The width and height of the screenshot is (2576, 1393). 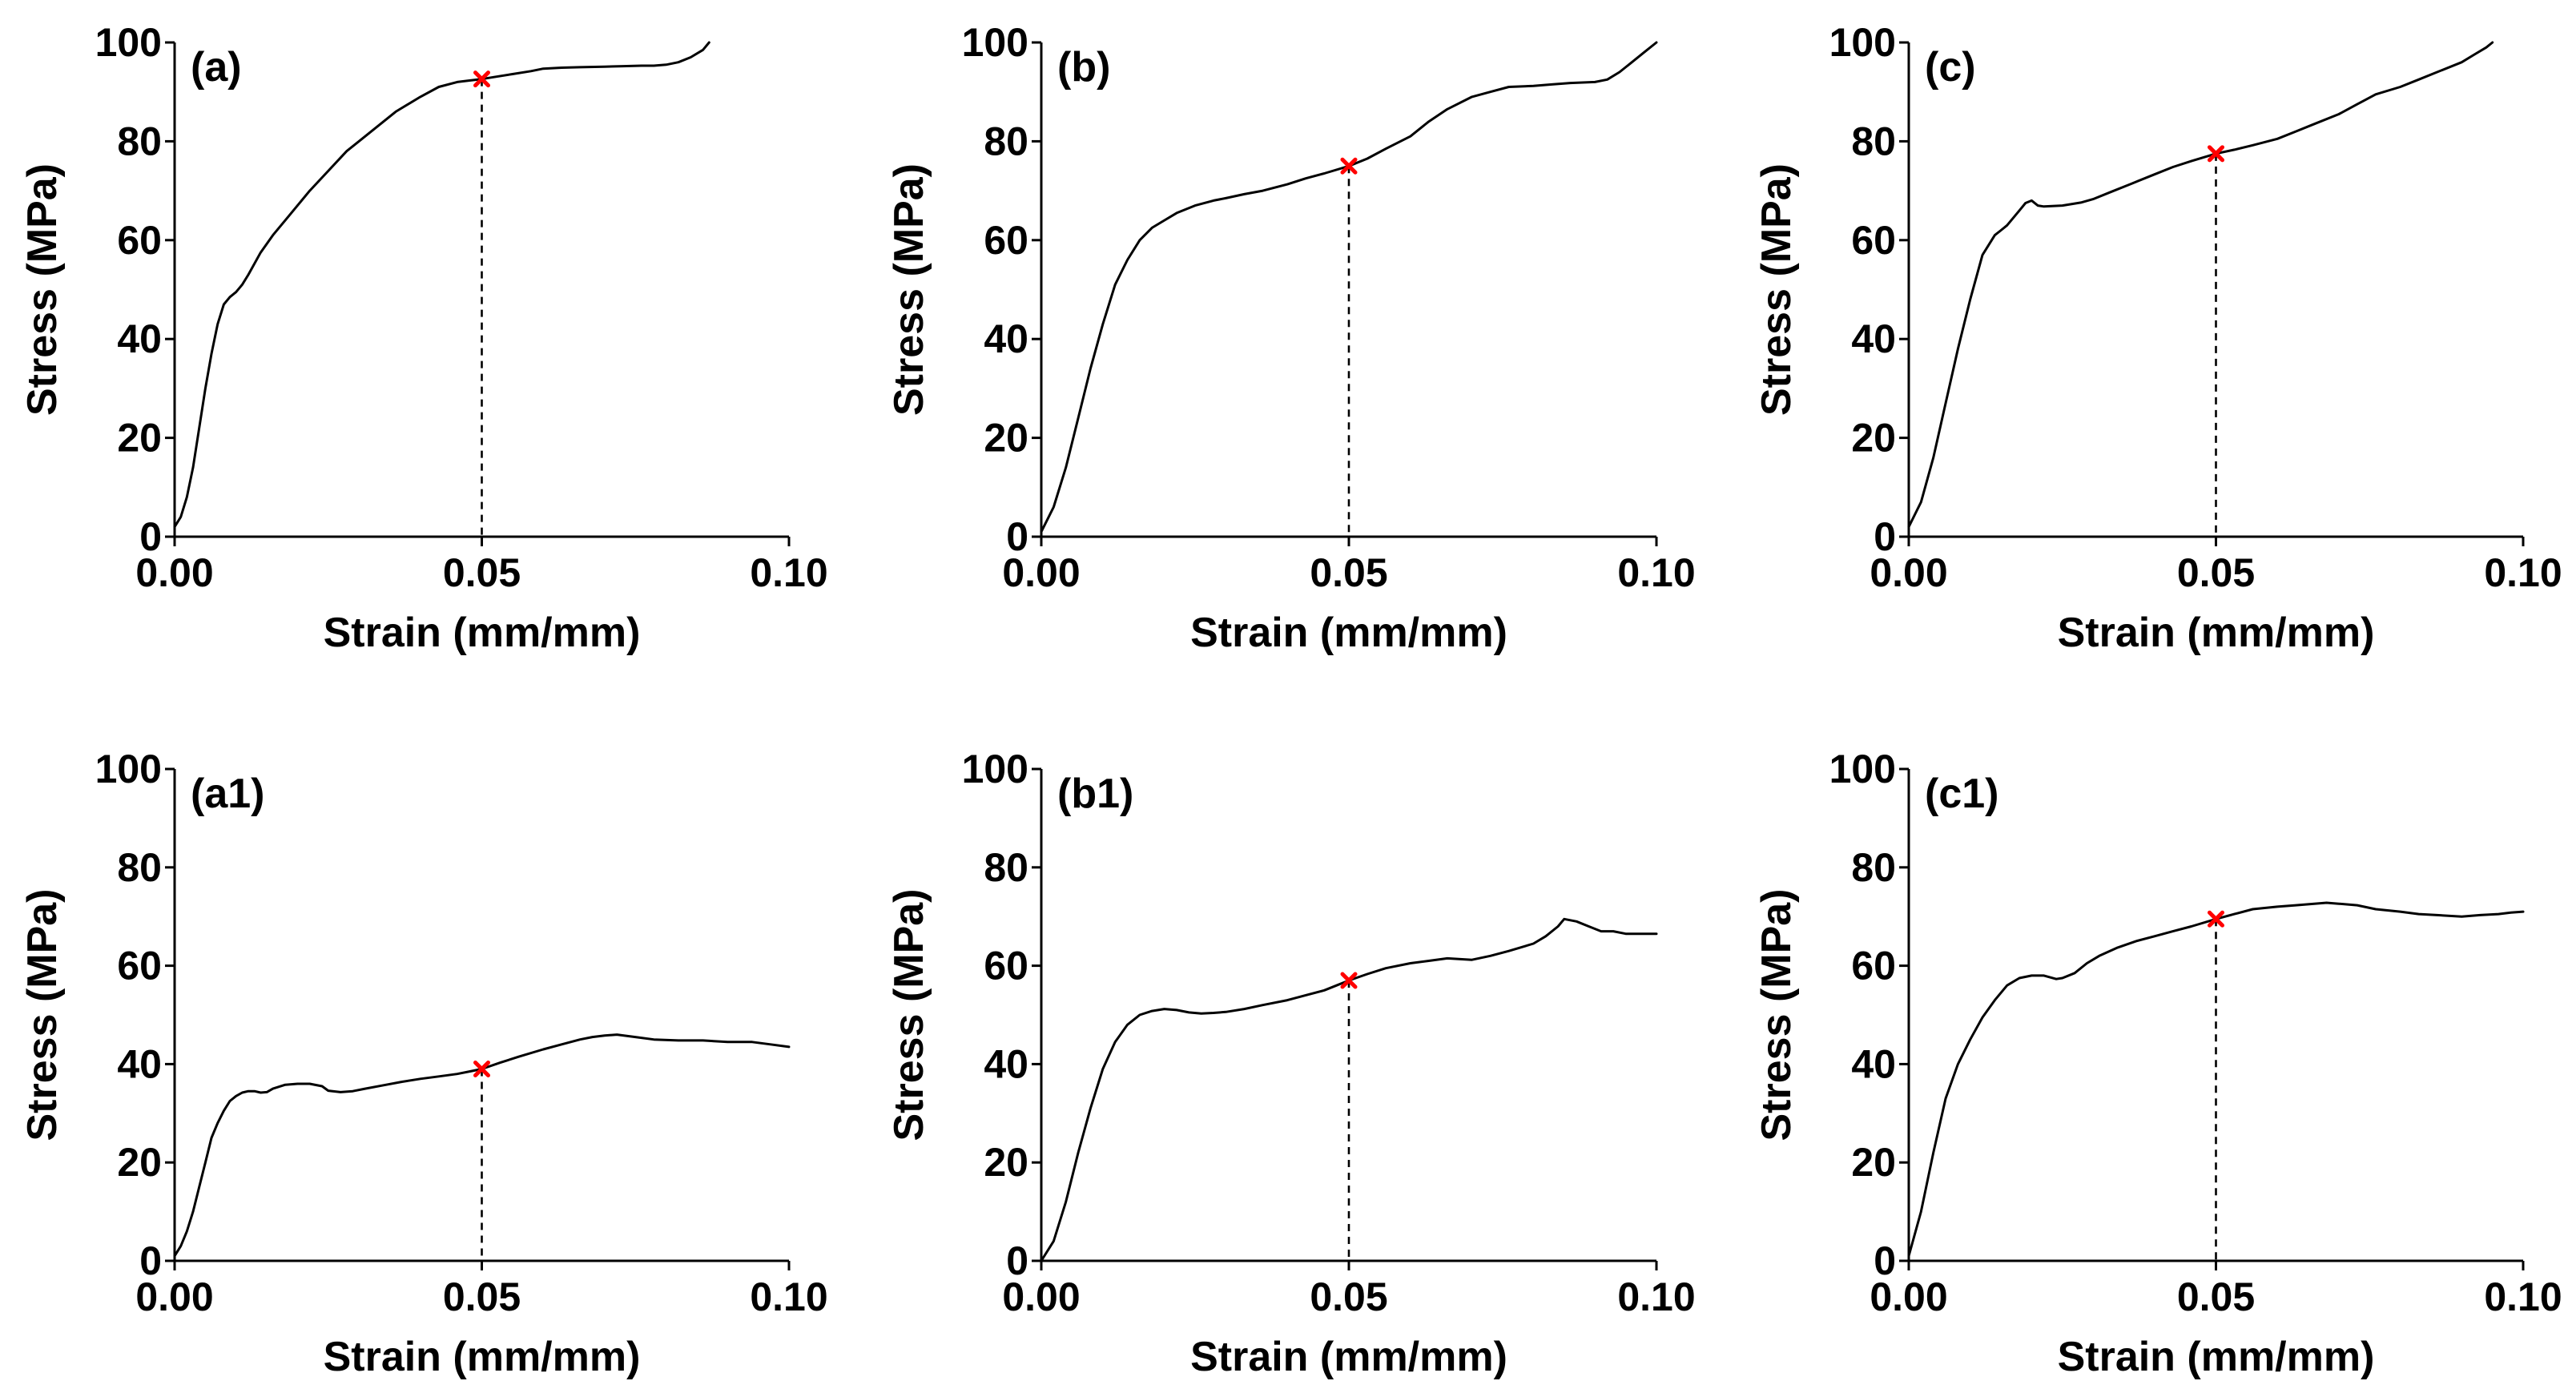 What do you see at coordinates (1961, 794) in the screenshot?
I see `panel-label: (c1)` at bounding box center [1961, 794].